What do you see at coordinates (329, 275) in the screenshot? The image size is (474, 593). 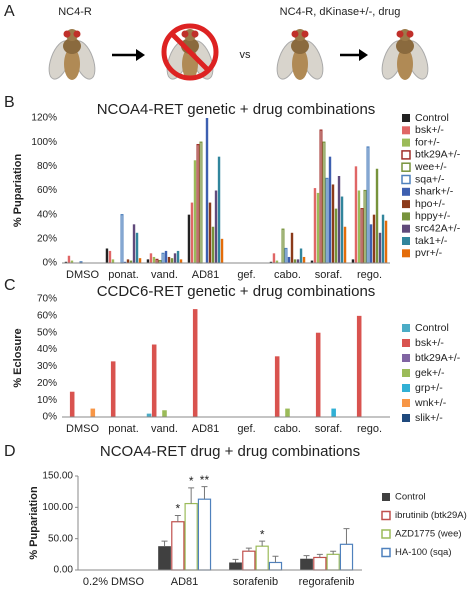 I see `x-tick-label: soraf.` at bounding box center [329, 275].